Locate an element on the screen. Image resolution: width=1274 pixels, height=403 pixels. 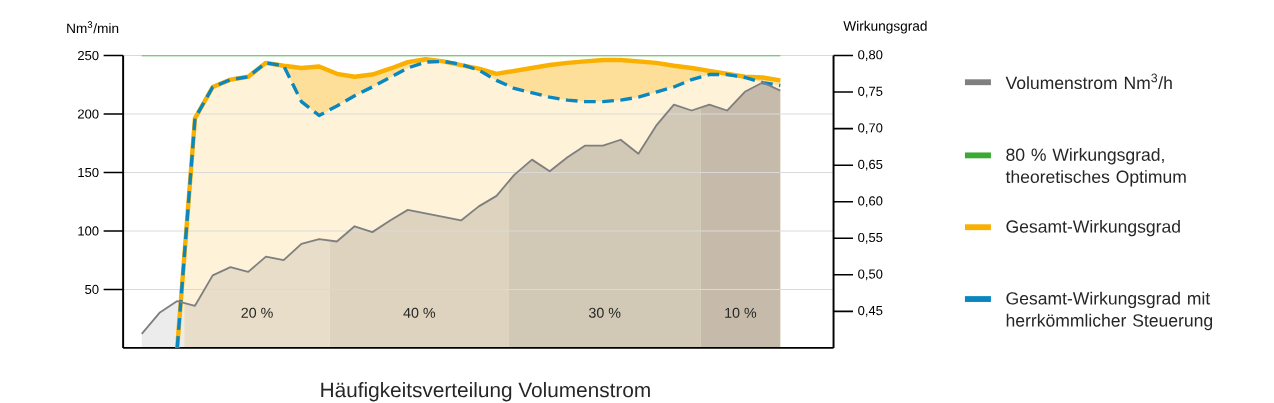
annotation: 40 % is located at coordinates (419, 312).